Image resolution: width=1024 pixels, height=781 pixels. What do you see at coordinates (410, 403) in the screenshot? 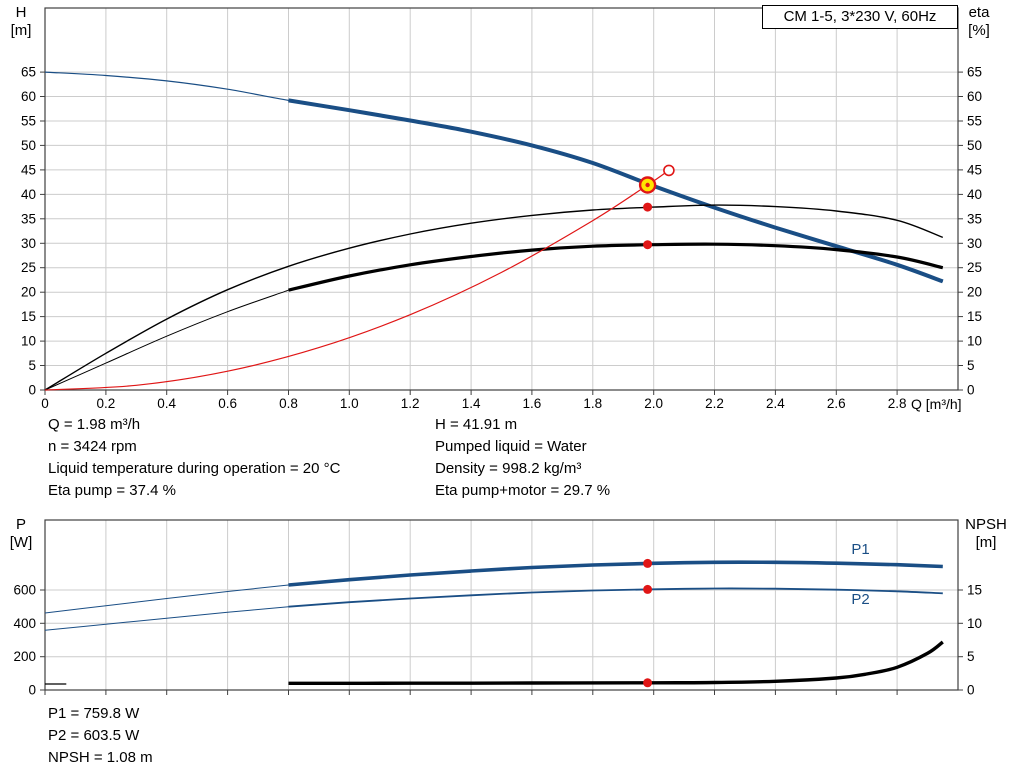
I see `svg-text: 1.2` at bounding box center [410, 403].